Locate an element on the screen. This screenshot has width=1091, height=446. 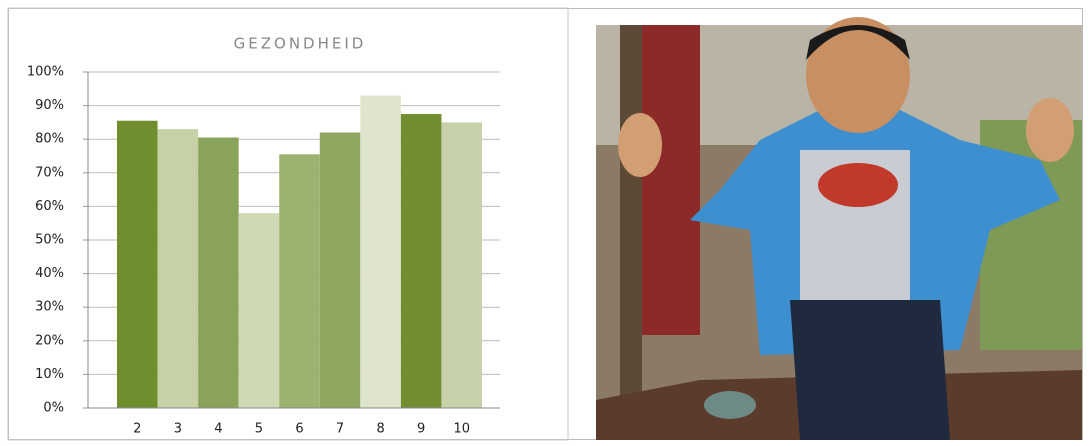
x-tick-label: 9 is located at coordinates (421, 429).